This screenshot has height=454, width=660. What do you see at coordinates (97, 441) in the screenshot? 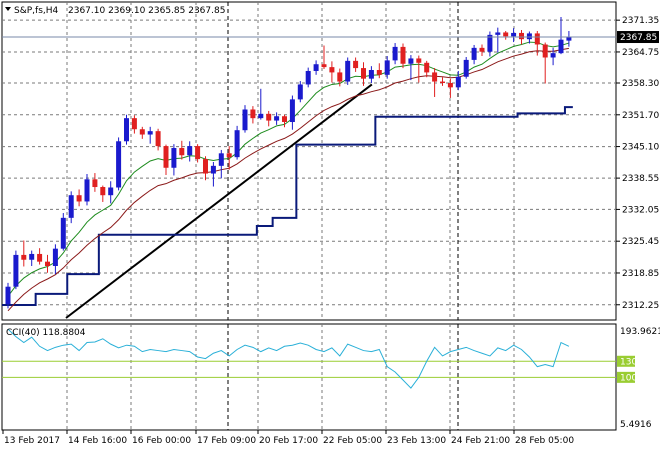
I see `time-tick-label: 14 Feb 16:00` at bounding box center [97, 441].